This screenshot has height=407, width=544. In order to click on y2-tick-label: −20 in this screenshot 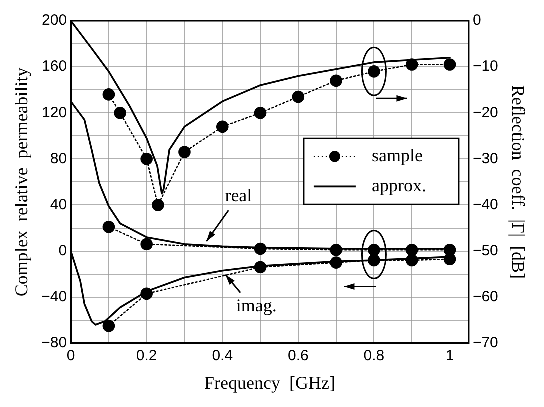, I will do `click(485, 113)`.